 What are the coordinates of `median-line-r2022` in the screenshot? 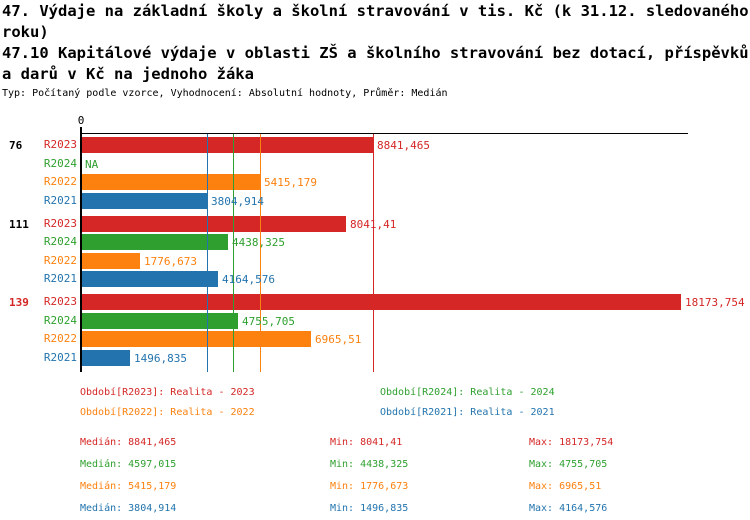 It's located at (260, 253).